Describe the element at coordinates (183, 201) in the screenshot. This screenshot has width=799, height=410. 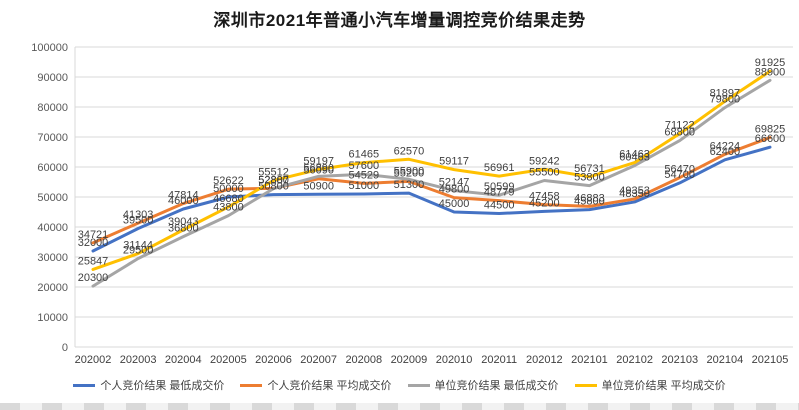
I see `data-label: 46000` at that location.